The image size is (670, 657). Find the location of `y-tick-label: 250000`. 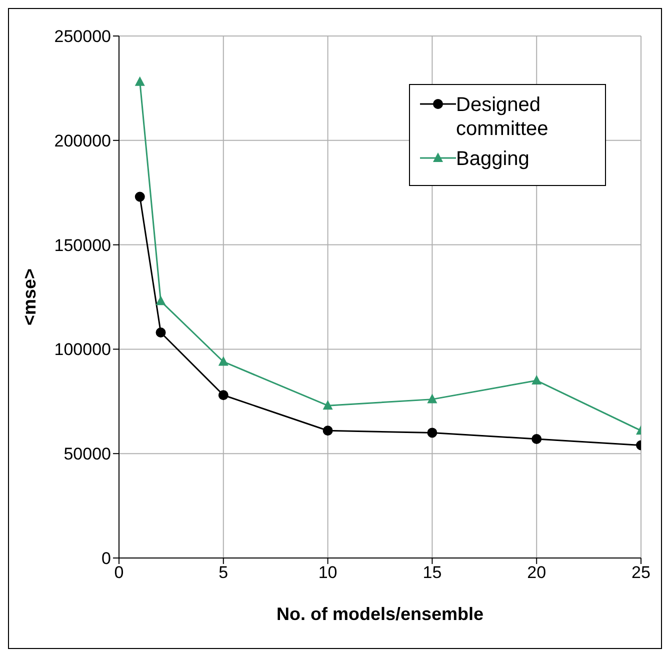

y-tick-label: 250000 is located at coordinates (82, 36).